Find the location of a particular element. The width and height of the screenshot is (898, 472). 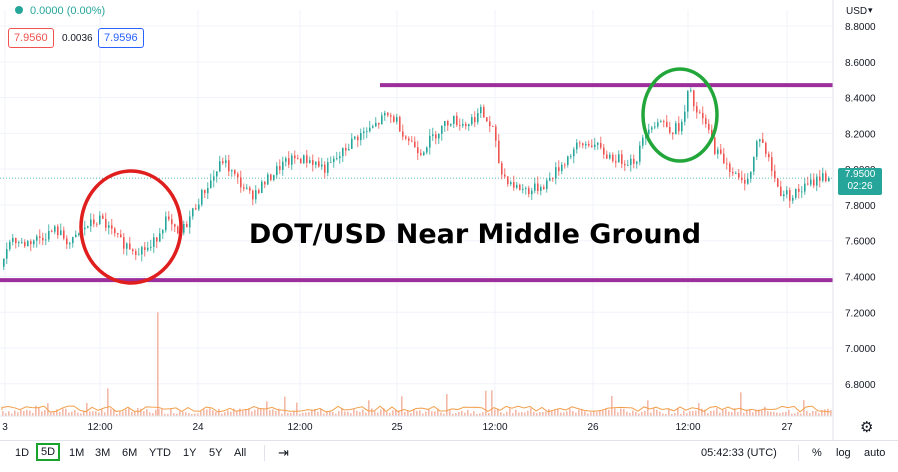

chevron-down-icon: ▾ is located at coordinates (870, 10).